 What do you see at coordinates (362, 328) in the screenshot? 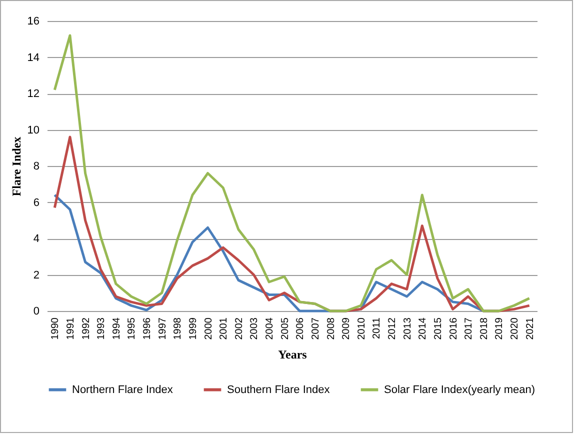
I see `x-tick-label: 2010` at bounding box center [362, 328].